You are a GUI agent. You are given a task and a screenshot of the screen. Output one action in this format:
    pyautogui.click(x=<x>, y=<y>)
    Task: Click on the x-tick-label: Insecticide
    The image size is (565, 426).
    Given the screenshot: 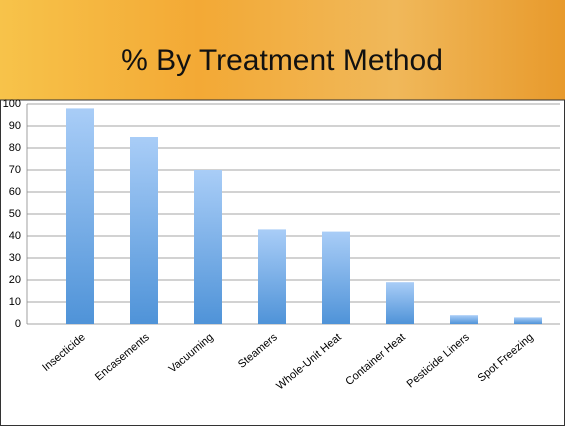 What is the action you would take?
    pyautogui.click(x=64, y=352)
    